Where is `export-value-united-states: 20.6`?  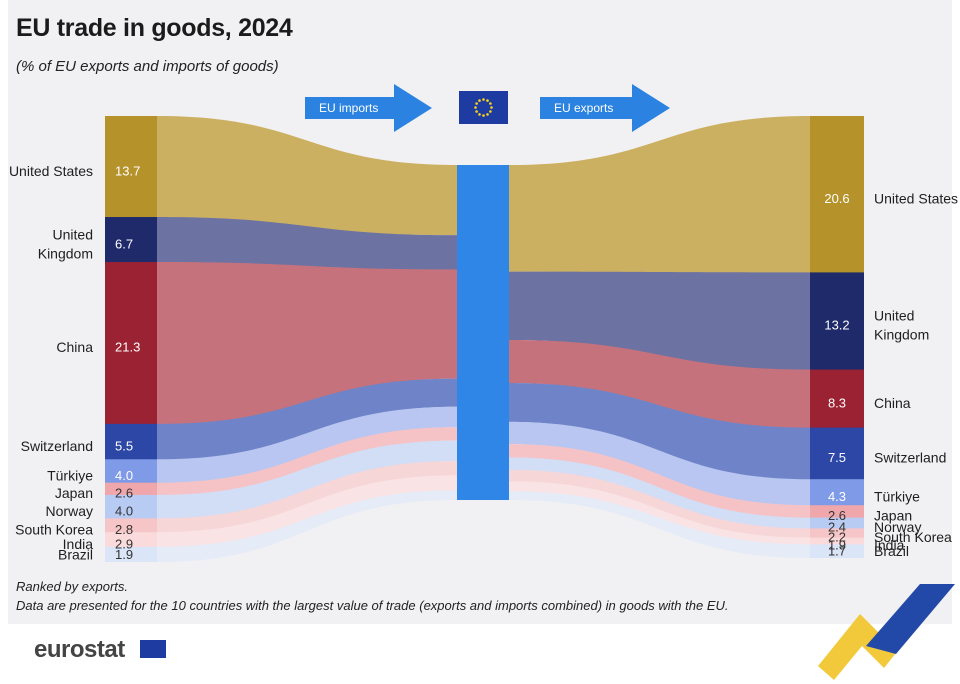 export-value-united-states: 20.6 is located at coordinates (836, 198).